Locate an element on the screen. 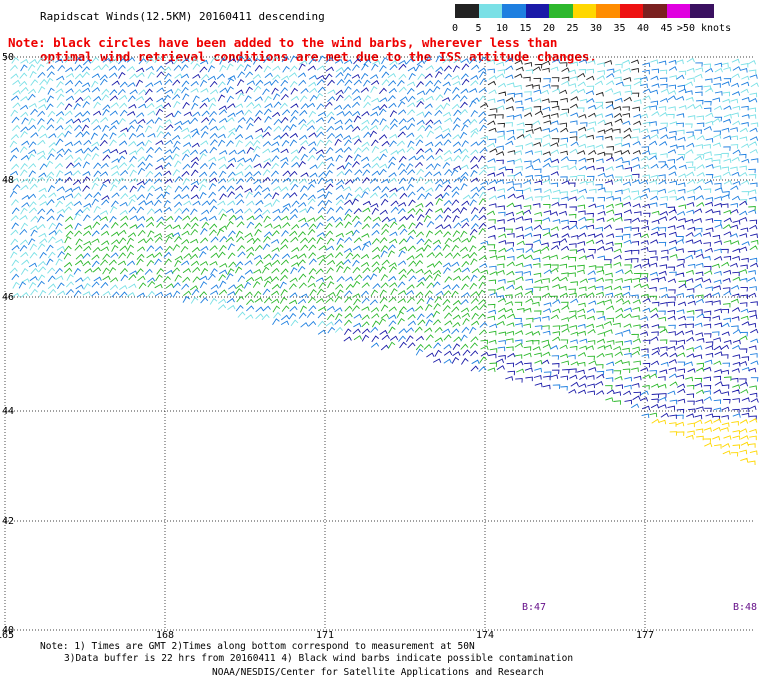  legend-swatch-over50 is located at coordinates (702, 11).